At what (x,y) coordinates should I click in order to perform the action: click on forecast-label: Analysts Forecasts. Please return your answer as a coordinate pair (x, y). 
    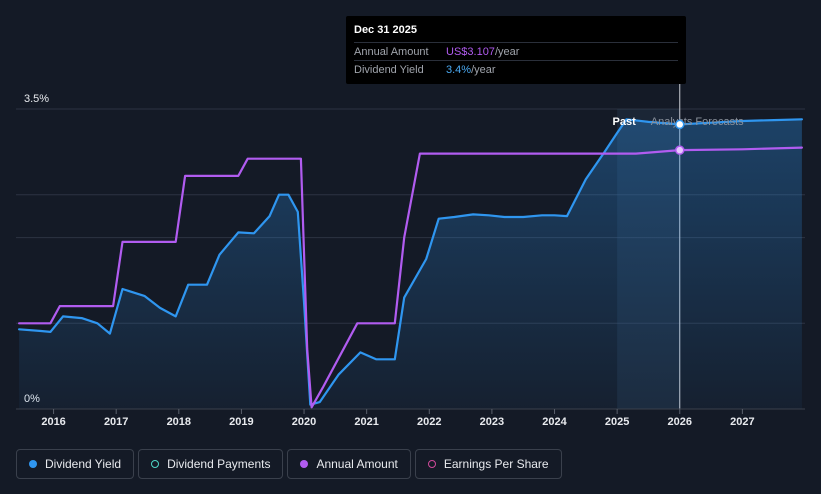
    Looking at the image, I should click on (697, 122).